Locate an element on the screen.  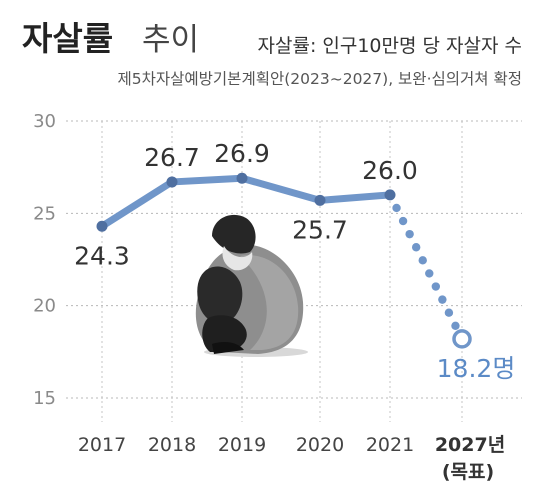
x-tick-note: (목표) is located at coordinates (468, 472).